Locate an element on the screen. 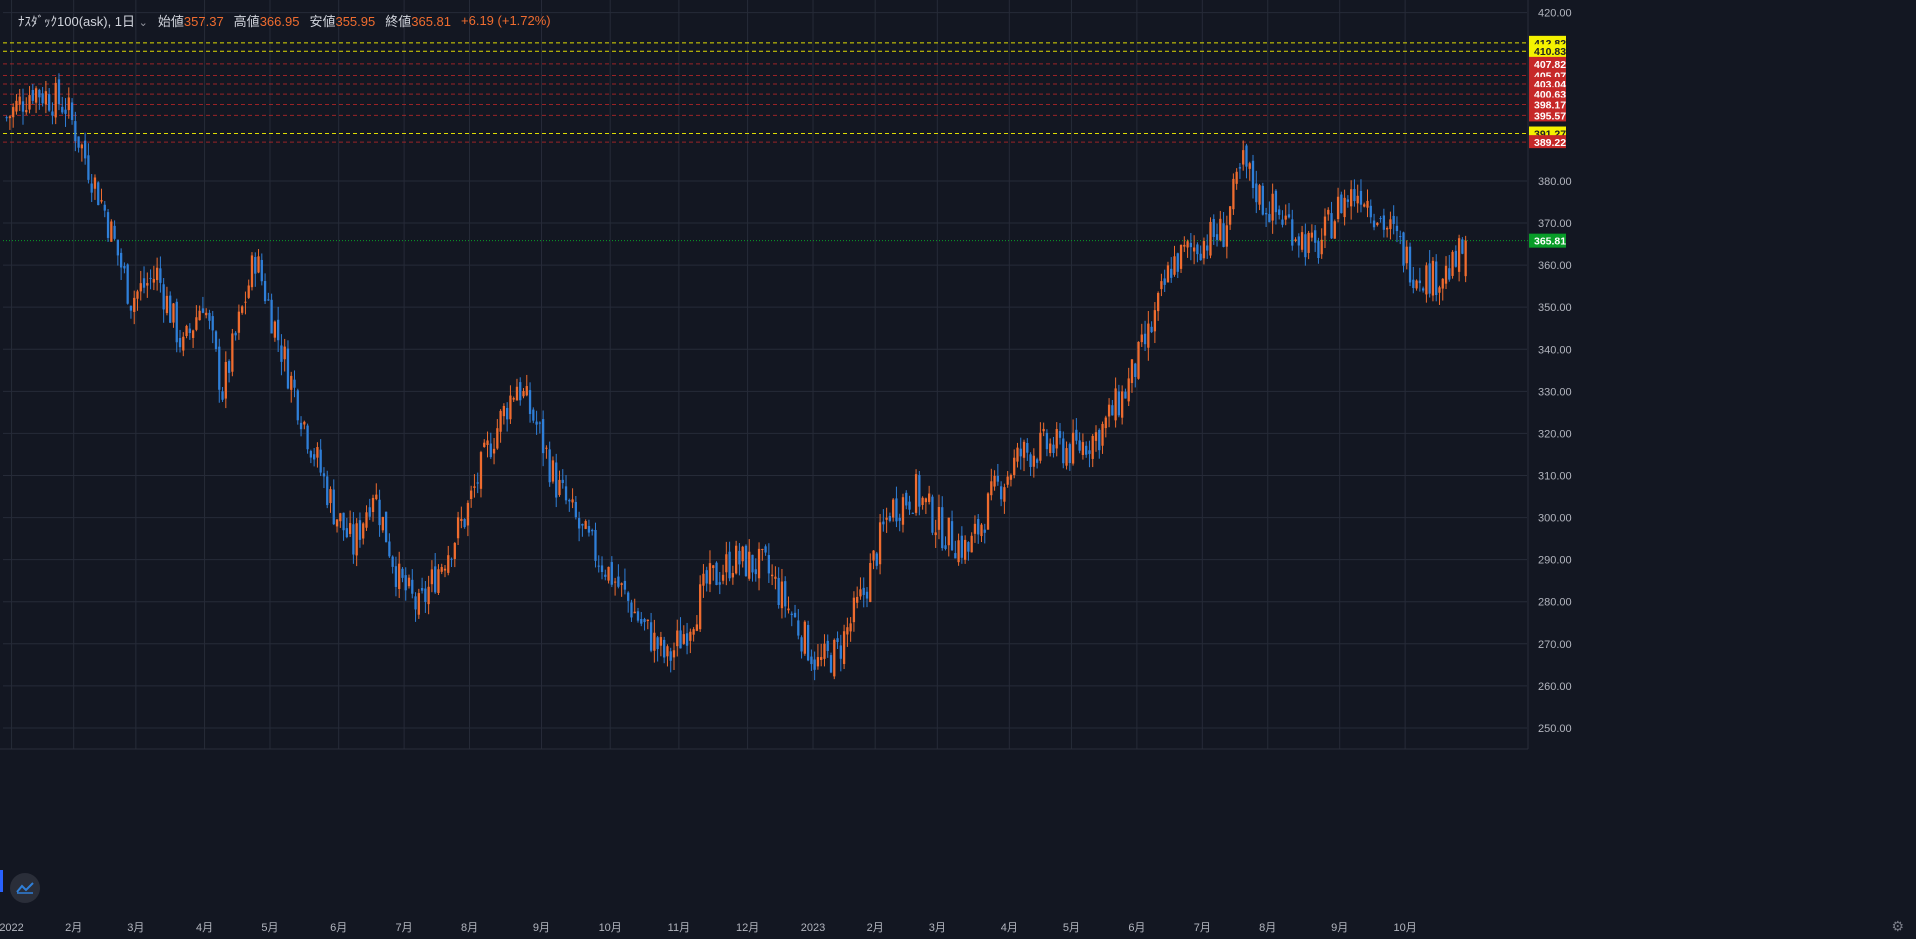 This screenshot has width=1916, height=939. time-tick-label: 7月 is located at coordinates (1202, 928).